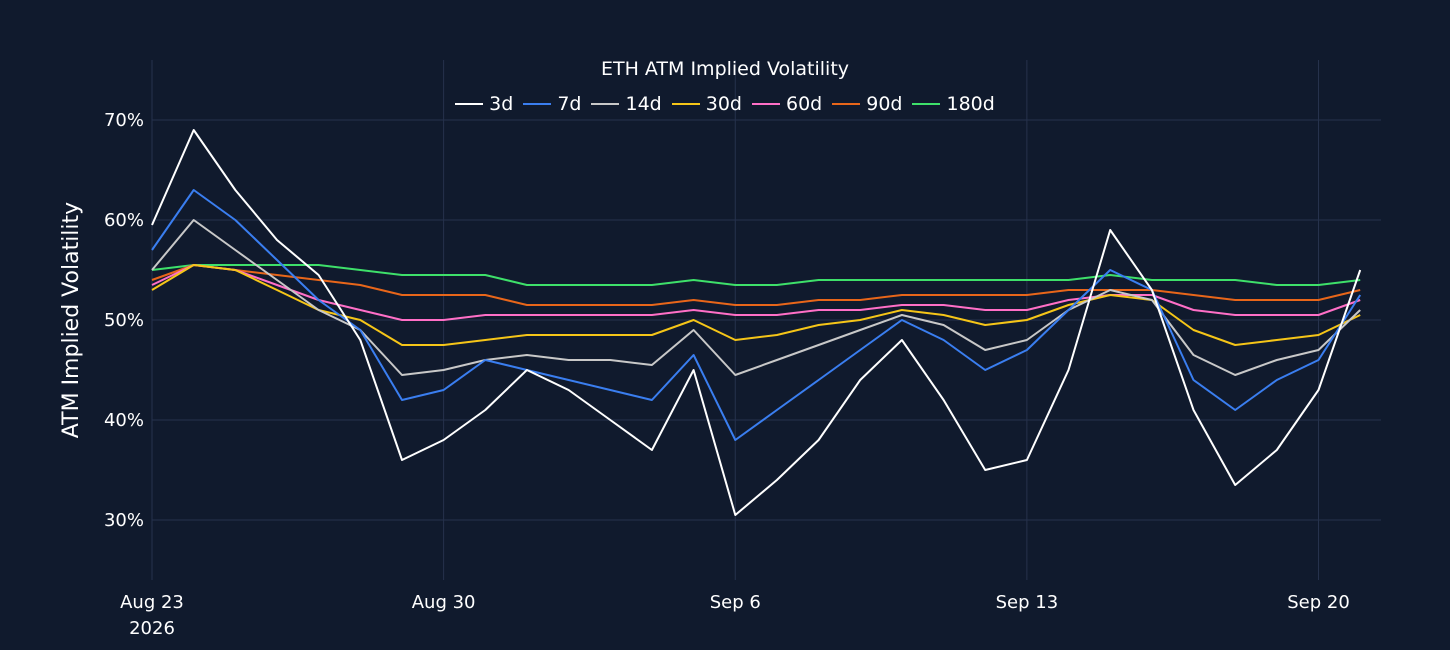 The image size is (1450, 650). I want to click on chart-legend: 3d 7d 14d 30d 60d 90d 180d, so click(725, 104).